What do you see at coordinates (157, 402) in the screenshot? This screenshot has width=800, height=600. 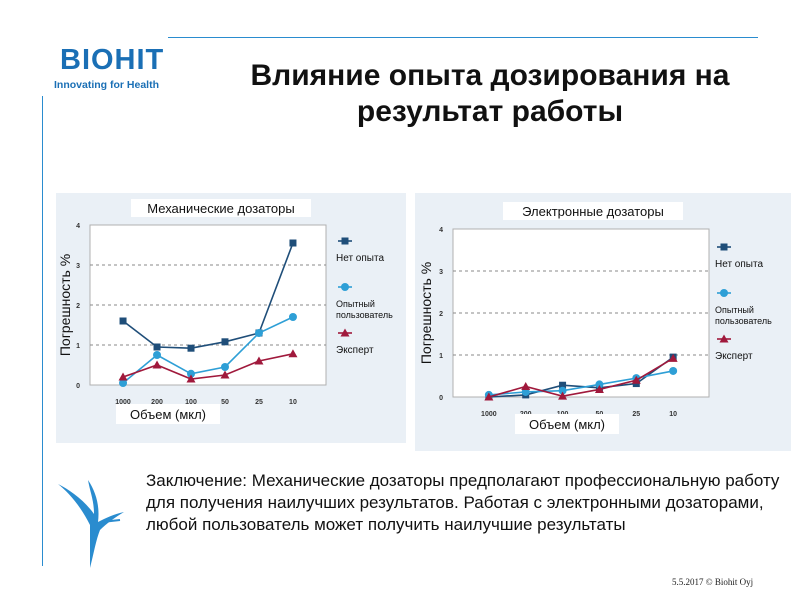 I see `x-tick-label: 200` at bounding box center [157, 402].